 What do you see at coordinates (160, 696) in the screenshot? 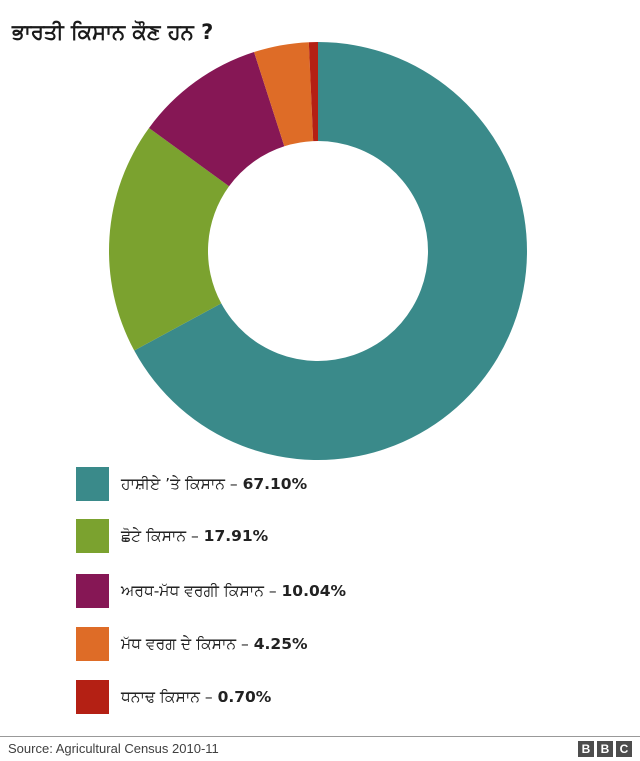
I see `legend-label: ਧਨਾਢ ਕਿਸਾਨ` at bounding box center [160, 696].